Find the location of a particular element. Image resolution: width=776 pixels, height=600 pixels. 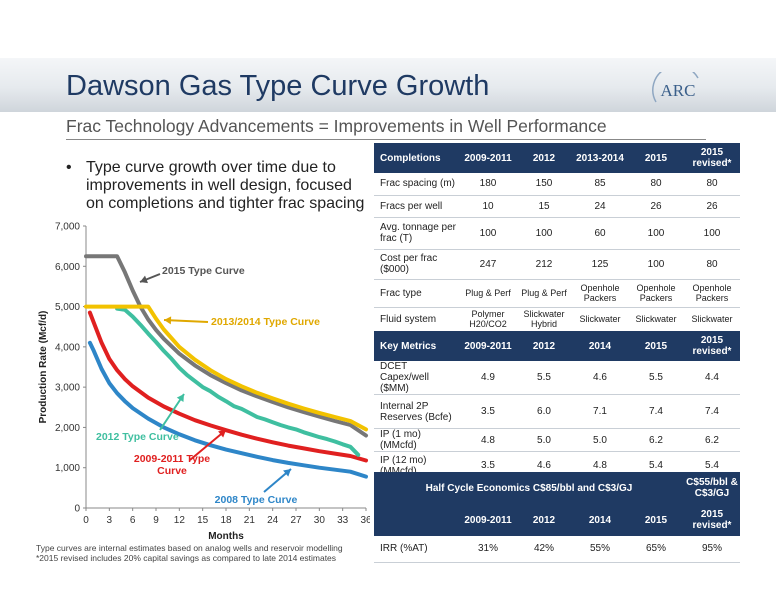

table-cell: 150 is located at coordinates (544, 184).